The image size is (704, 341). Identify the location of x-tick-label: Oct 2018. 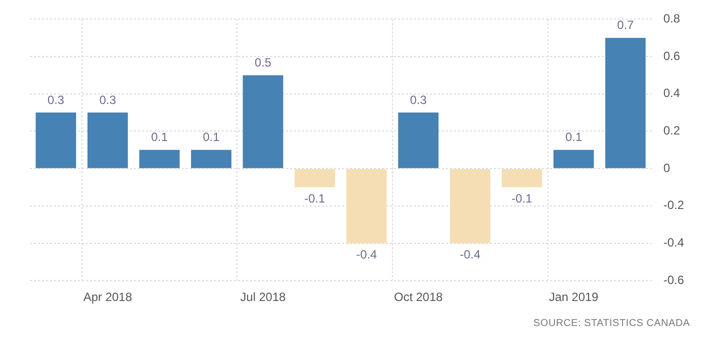
(418, 297).